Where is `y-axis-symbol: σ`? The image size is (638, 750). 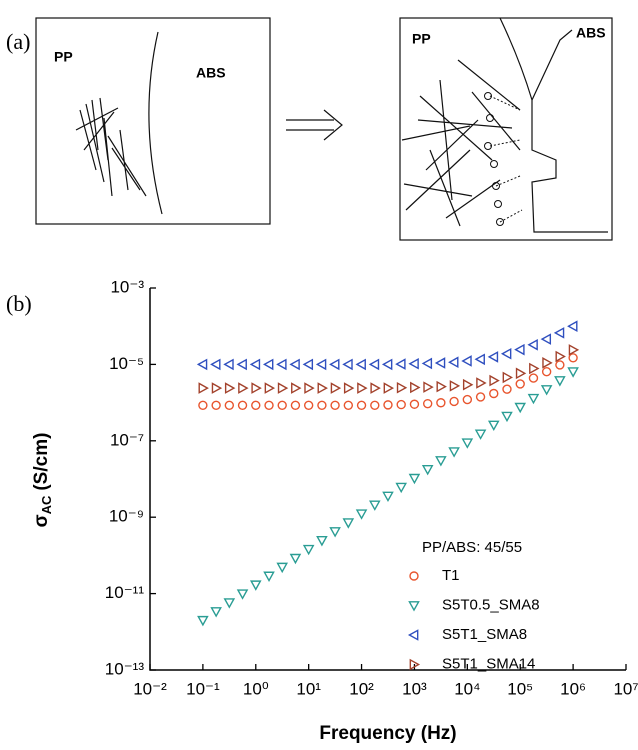 y-axis-symbol: σ is located at coordinates (41, 520).